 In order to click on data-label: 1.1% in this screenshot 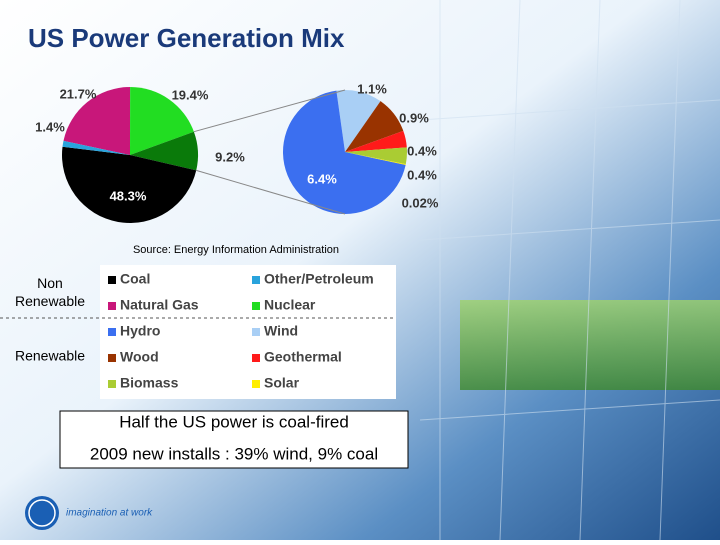, I will do `click(372, 88)`.